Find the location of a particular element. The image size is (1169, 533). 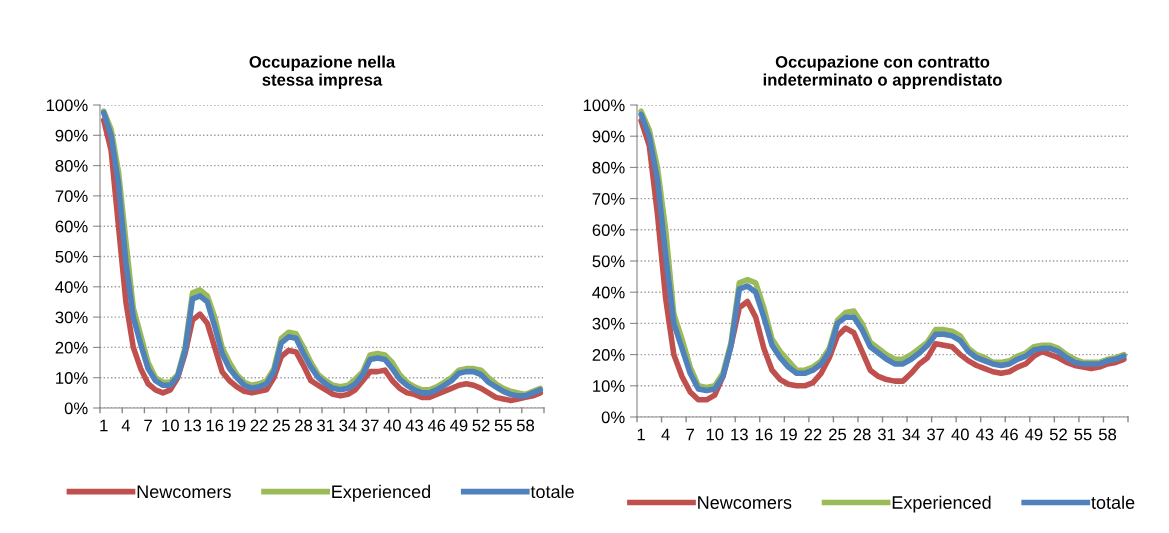

chart-title: Occupazione nella stessa impresa is located at coordinates (322, 72).